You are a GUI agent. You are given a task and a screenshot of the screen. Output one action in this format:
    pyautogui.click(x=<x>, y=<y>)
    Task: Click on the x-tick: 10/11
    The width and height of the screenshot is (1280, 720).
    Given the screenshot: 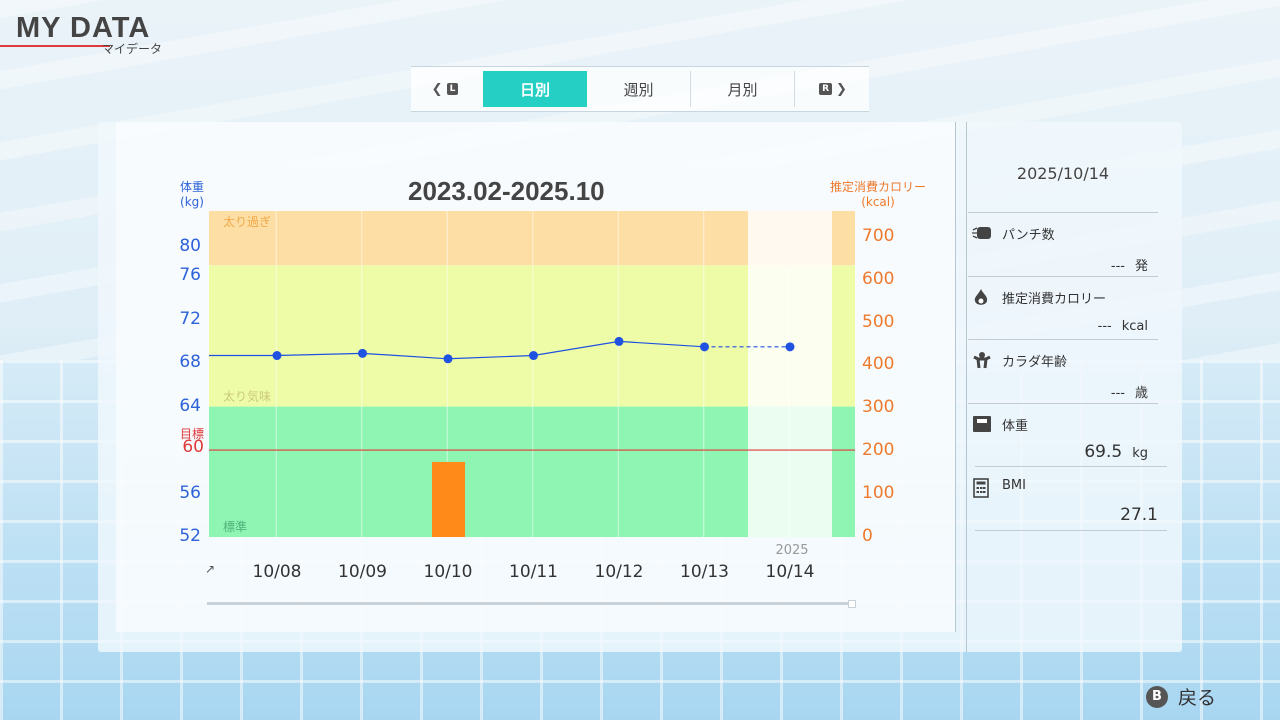 What is the action you would take?
    pyautogui.click(x=533, y=572)
    